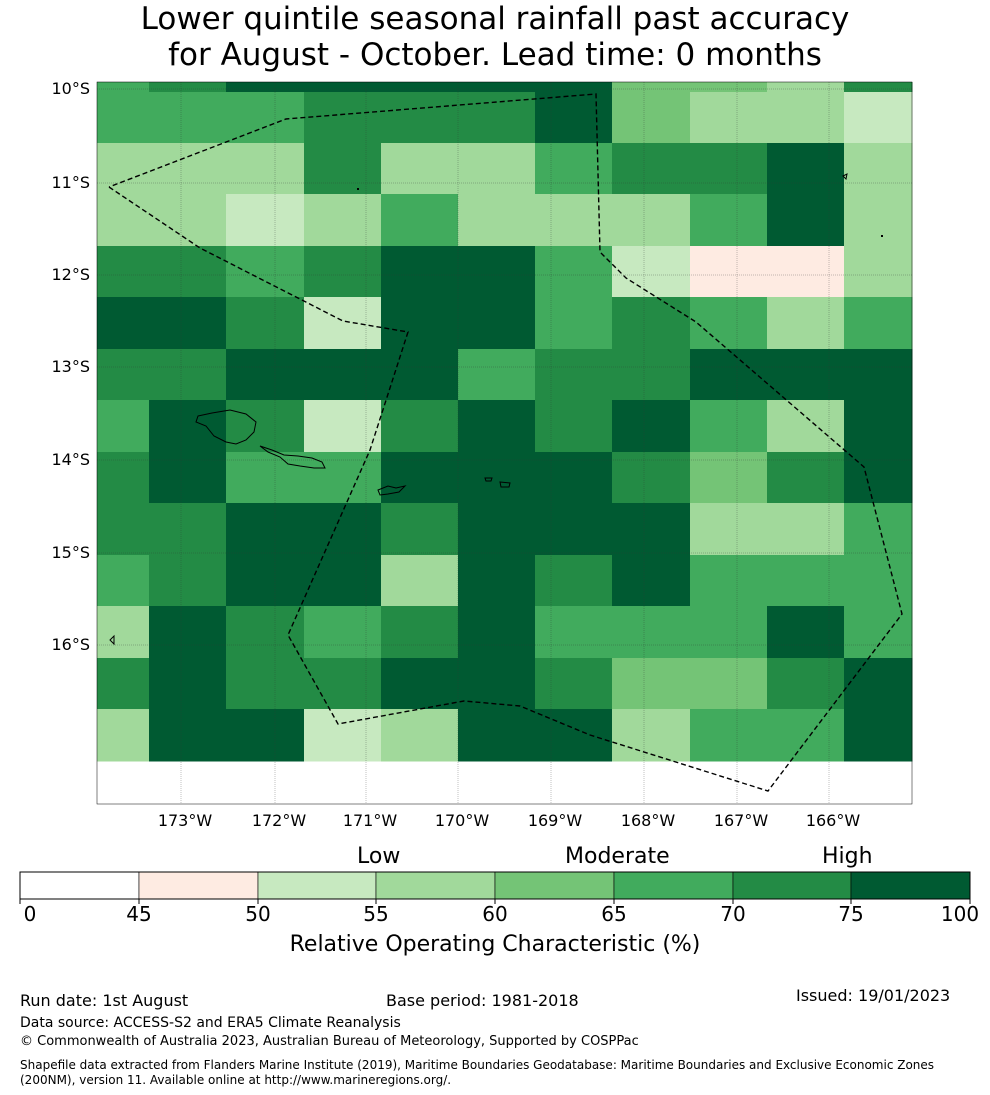 Image resolution: width=990 pixels, height=1095 pixels. I want to click on latitude-label: 10°S, so click(70, 88).